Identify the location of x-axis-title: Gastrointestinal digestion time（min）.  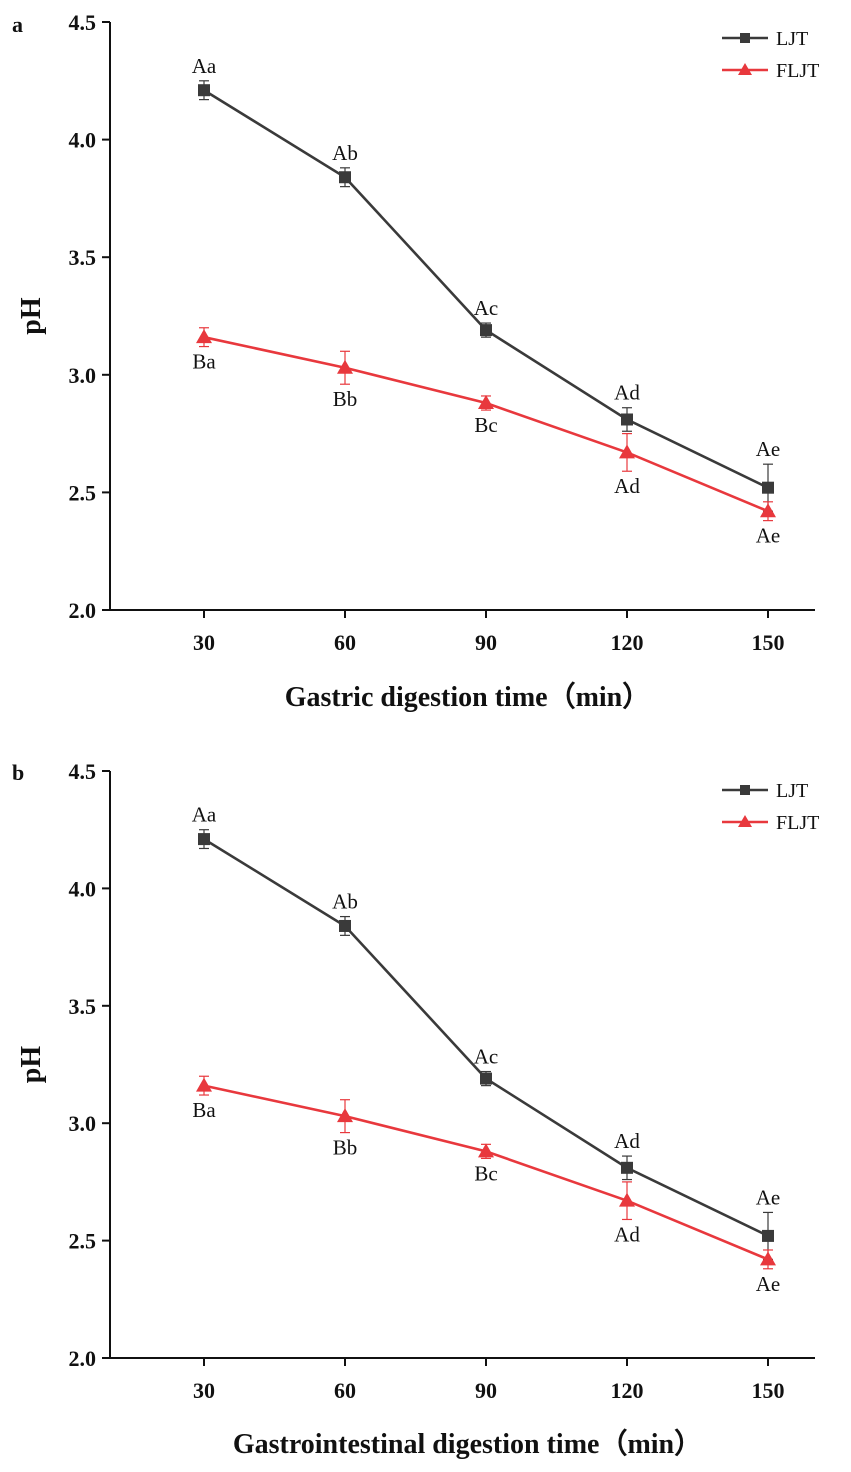
(467, 1443).